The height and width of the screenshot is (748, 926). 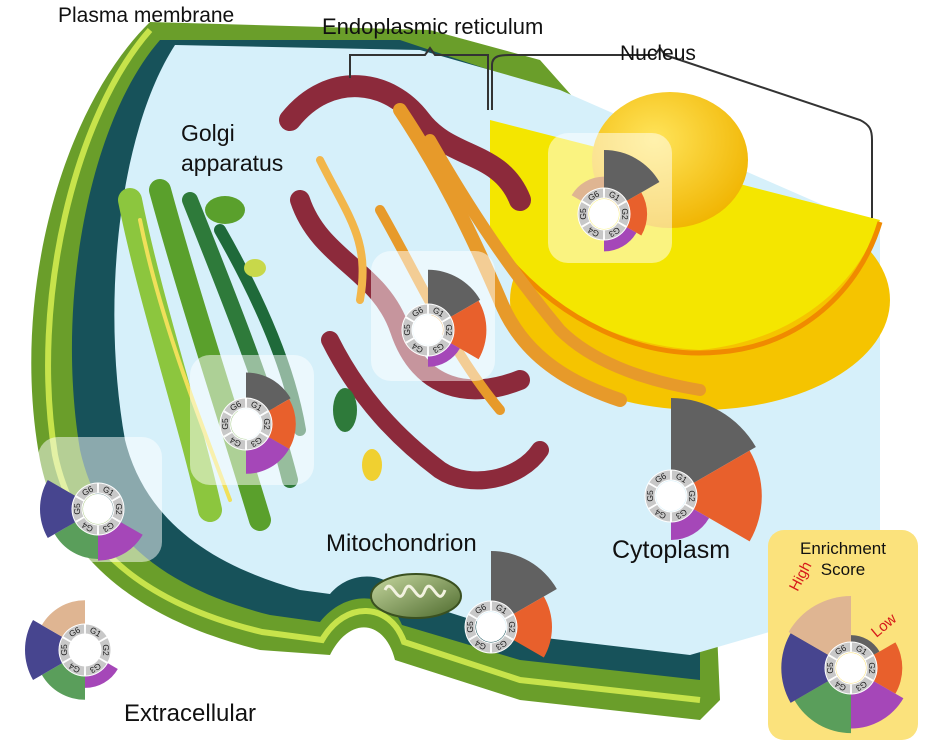 I want to click on label-cytoplasm: Cytoplasm, so click(x=671, y=550).